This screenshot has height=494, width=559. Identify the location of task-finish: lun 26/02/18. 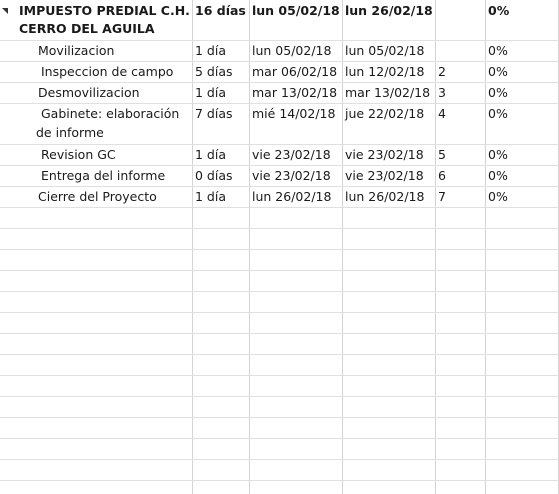
(385, 196).